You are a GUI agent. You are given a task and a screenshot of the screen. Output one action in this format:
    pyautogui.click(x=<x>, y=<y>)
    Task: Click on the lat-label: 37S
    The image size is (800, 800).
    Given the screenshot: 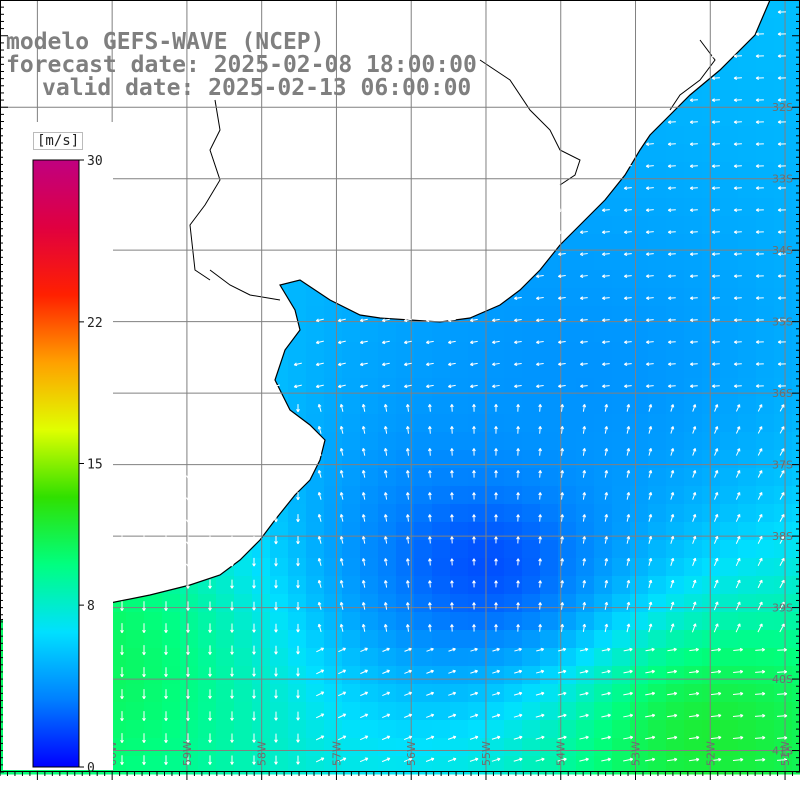 What is the action you would take?
    pyautogui.click(x=782, y=465)
    